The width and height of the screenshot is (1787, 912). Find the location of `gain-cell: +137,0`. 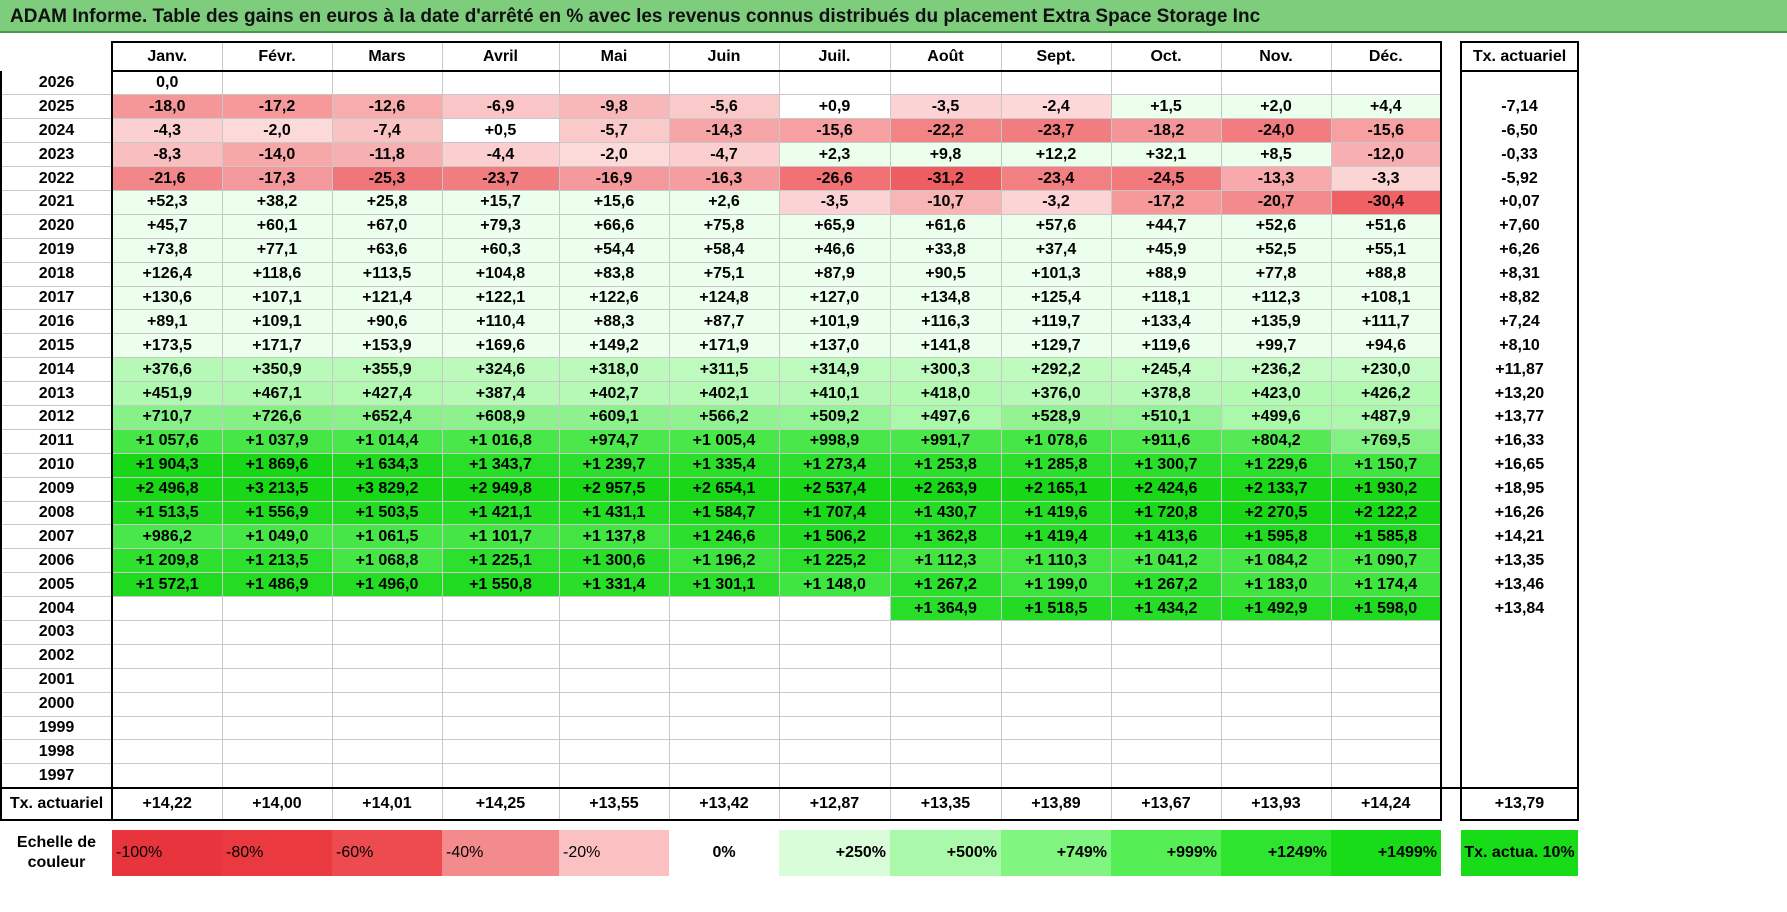

gain-cell: +137,0 is located at coordinates (834, 346).